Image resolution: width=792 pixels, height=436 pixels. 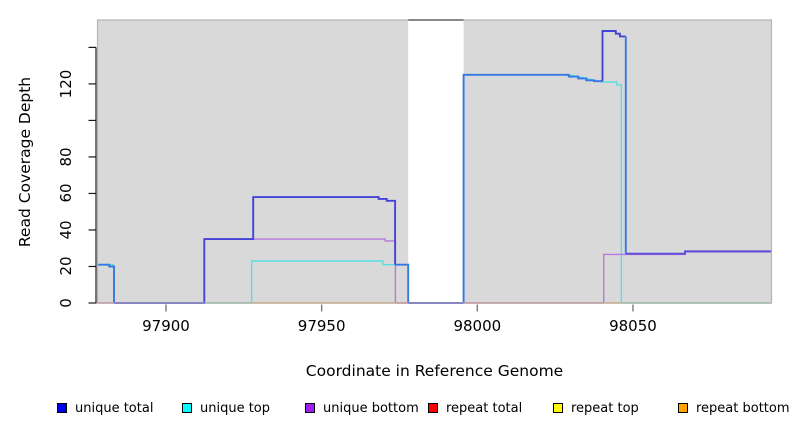 I want to click on x-tick-label: 98000, so click(x=477, y=326).